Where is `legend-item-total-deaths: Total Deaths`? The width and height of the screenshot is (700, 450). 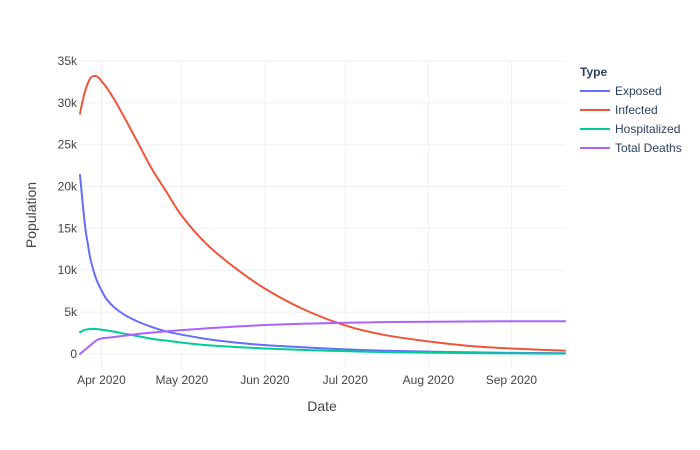
legend-item-total-deaths: Total Deaths is located at coordinates (631, 148).